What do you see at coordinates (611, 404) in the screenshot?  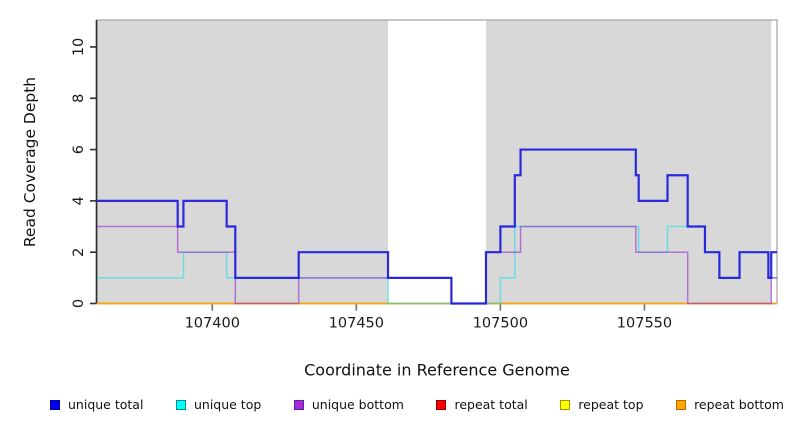 I see `legend-label: repeat top` at bounding box center [611, 404].